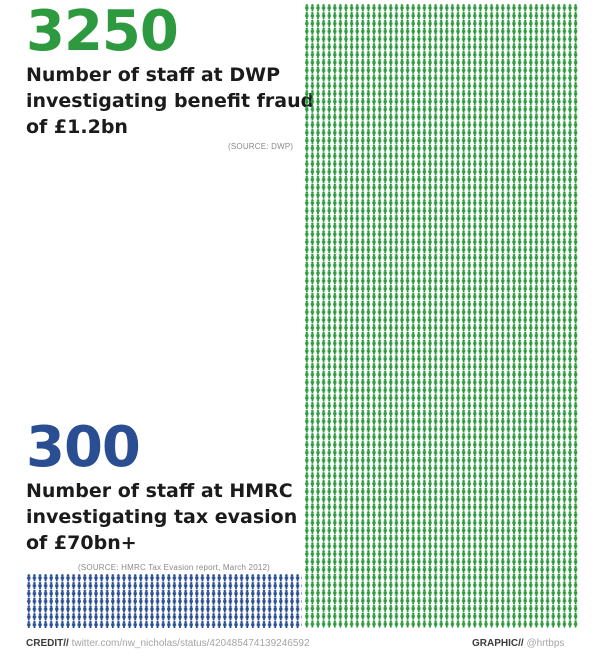 Image resolution: width=600 pixels, height=661 pixels. Describe the element at coordinates (77, 127) in the screenshot. I see `dwp-description-line-3: of £1.2bn` at that location.